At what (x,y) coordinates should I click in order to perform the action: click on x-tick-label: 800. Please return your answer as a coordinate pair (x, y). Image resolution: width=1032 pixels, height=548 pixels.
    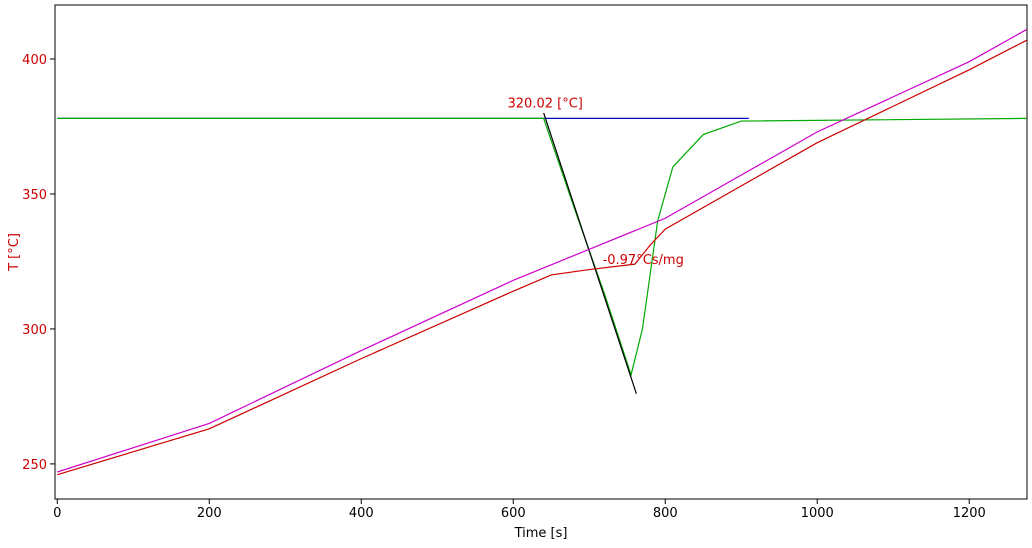
    Looking at the image, I should click on (665, 513).